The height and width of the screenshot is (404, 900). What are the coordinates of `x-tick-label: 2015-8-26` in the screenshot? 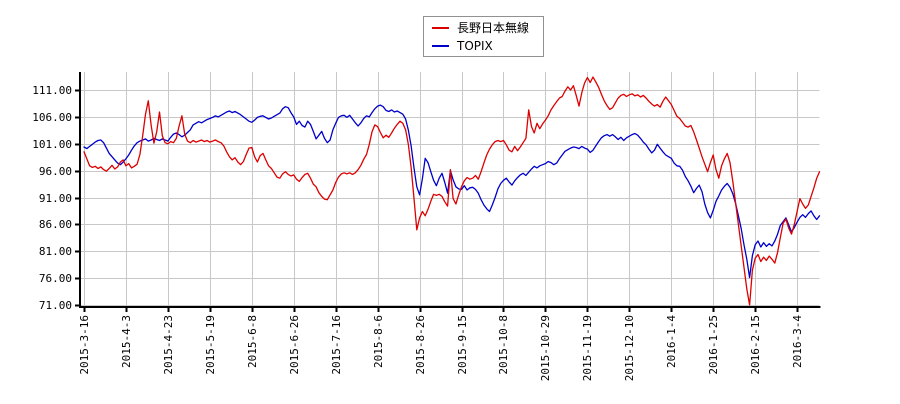 It's located at (420, 345).